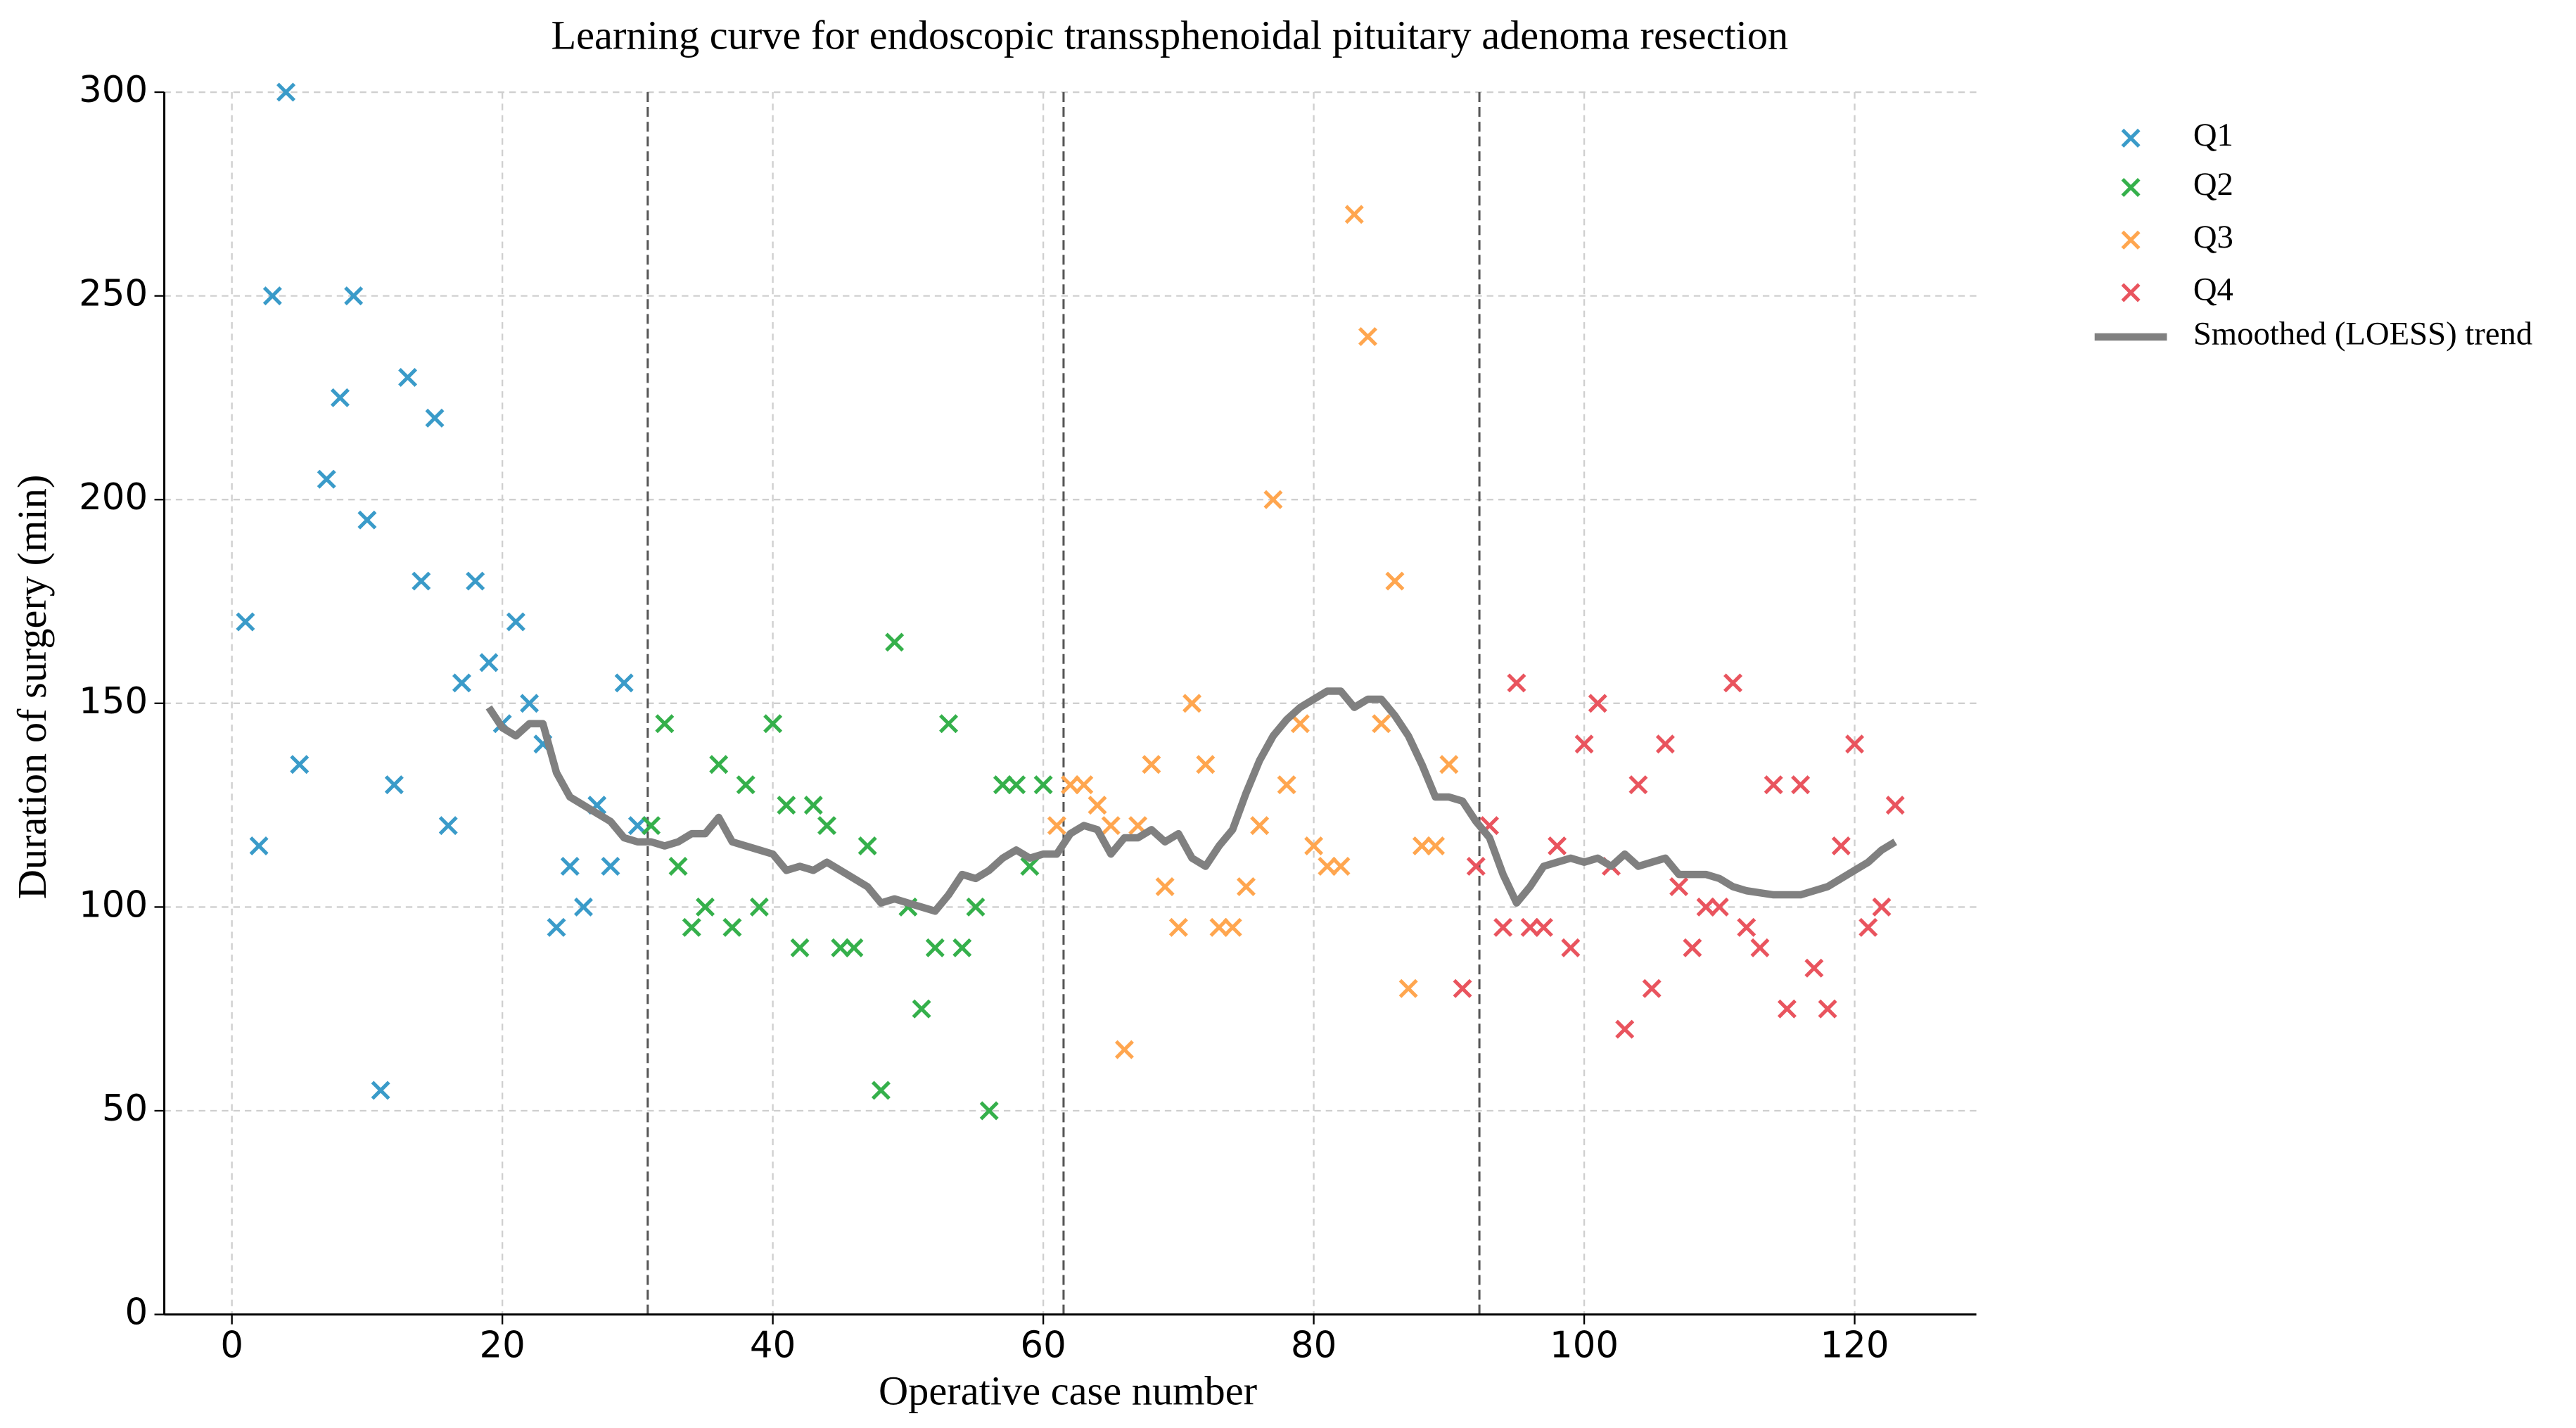 The width and height of the screenshot is (2576, 1428). Describe the element at coordinates (1068, 1390) in the screenshot. I see `x-axis-label: Operative case number` at that location.